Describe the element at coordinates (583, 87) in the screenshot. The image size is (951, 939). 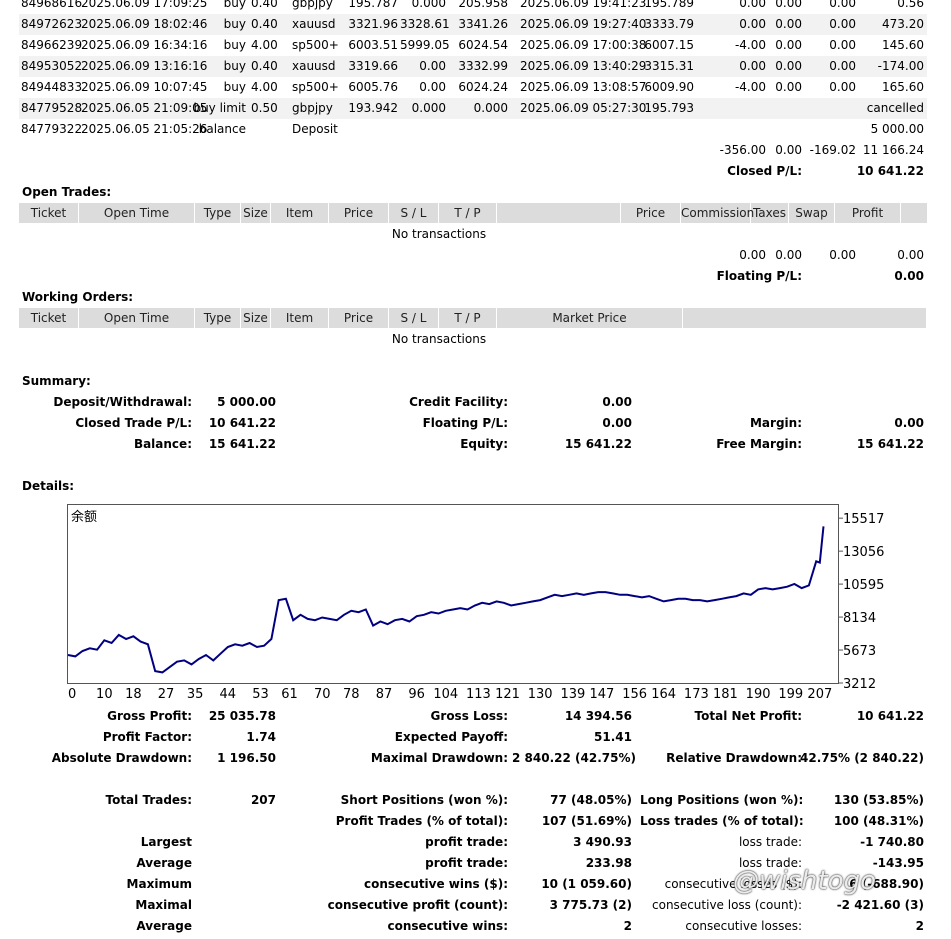
I see `closed-cell-close_time: 2025.06.09 13:08:57` at that location.